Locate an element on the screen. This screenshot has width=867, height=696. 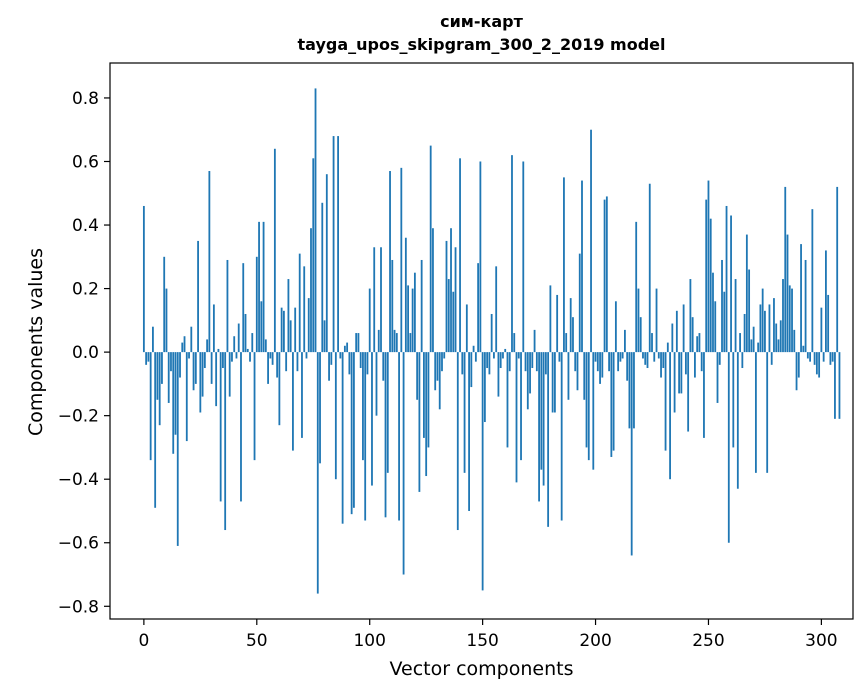
y-axis-ticks: −0.8 −0.6 −0.4 −0.2 0.0 0.2 0.4 0.6 0.8 is located at coordinates (84, 353).